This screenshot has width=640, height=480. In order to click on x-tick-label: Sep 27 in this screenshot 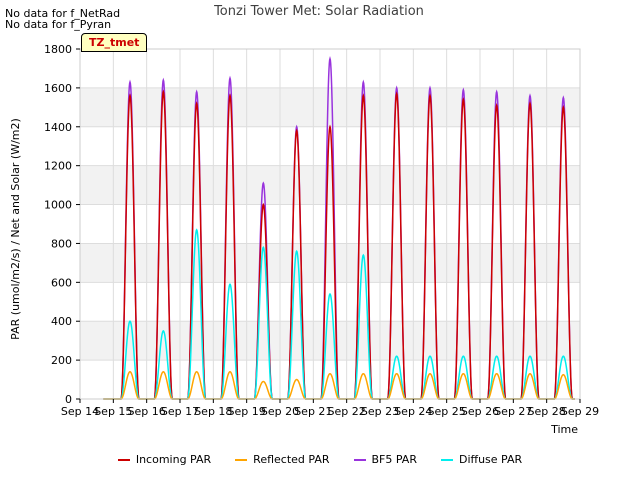, I will do `click(513, 411)`.